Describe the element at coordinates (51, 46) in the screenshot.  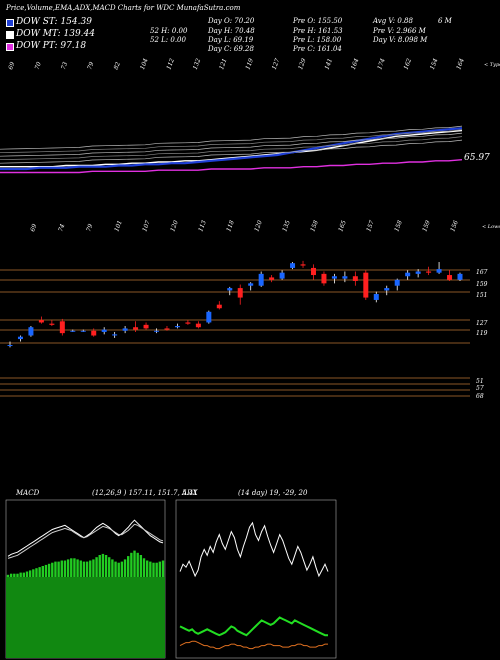
I see `legend-dow-pt: DOW PT: 97.18` at that location.